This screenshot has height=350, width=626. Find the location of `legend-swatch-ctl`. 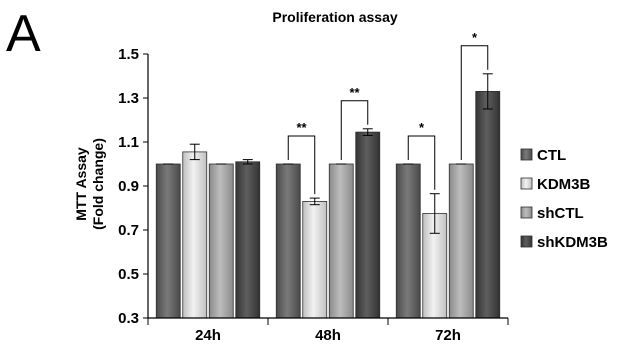

legend-swatch-ctl is located at coordinates (526, 154).